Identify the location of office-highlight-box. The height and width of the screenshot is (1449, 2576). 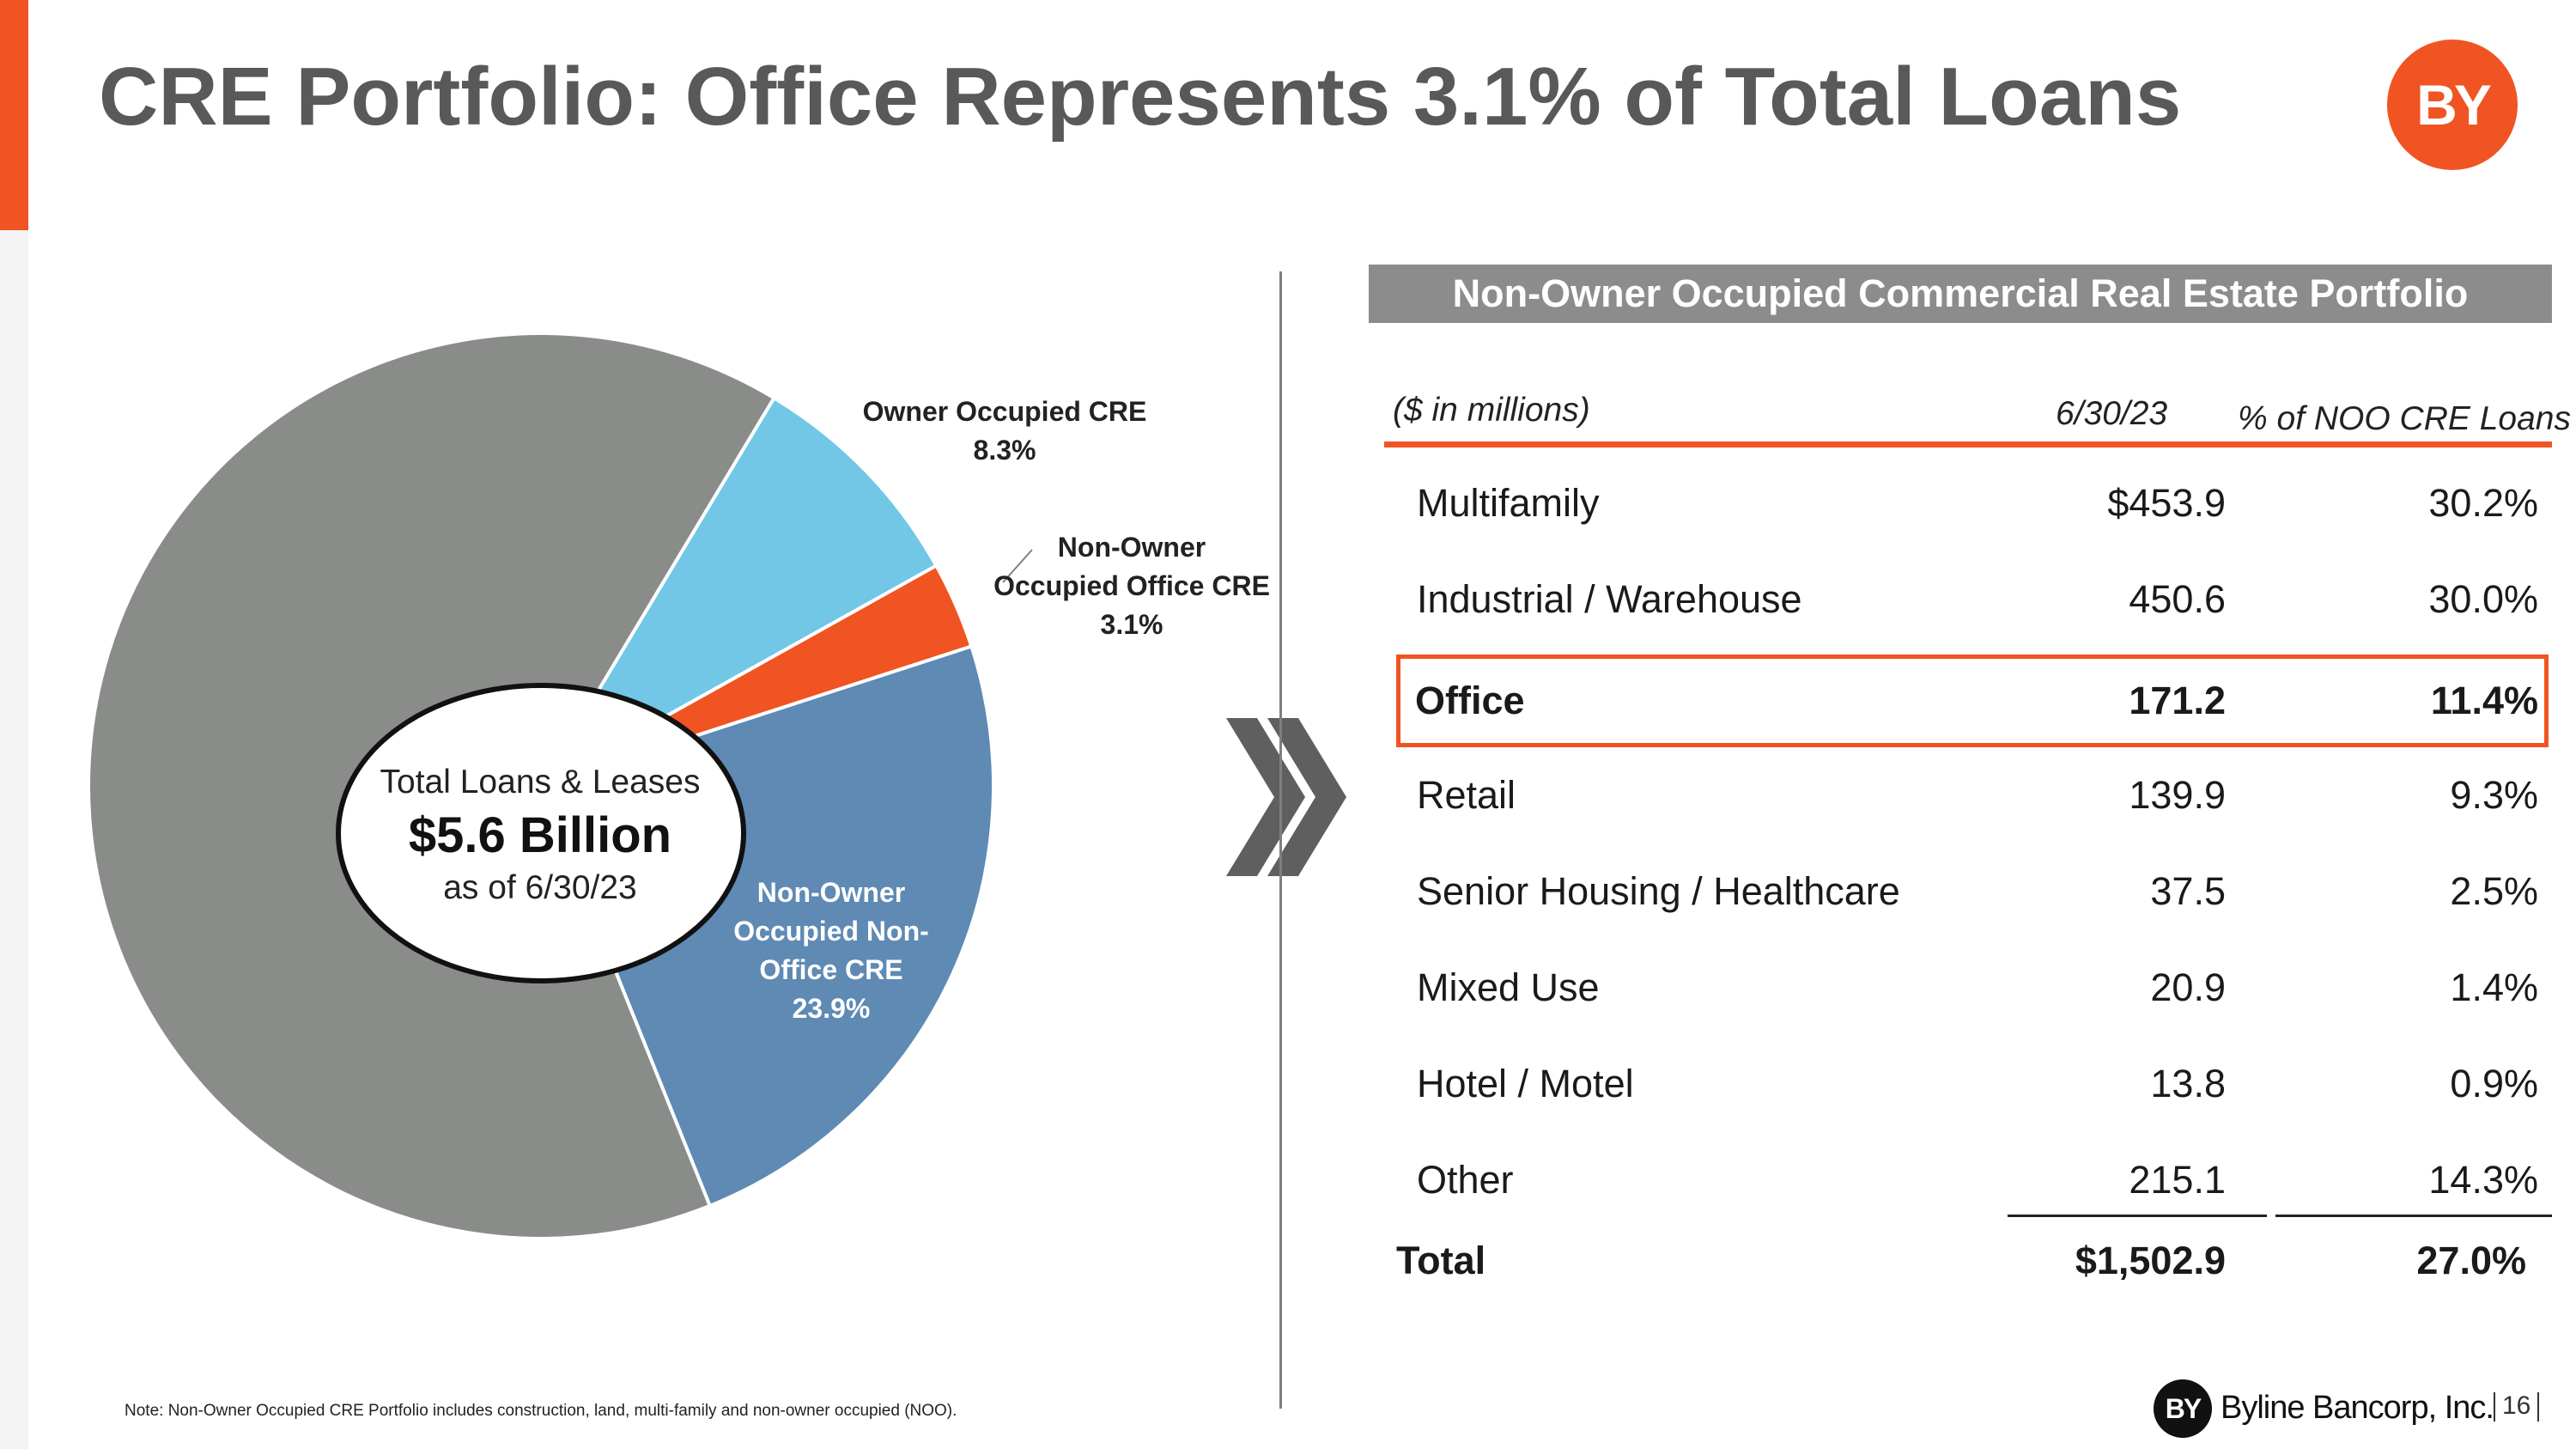
(1973, 700).